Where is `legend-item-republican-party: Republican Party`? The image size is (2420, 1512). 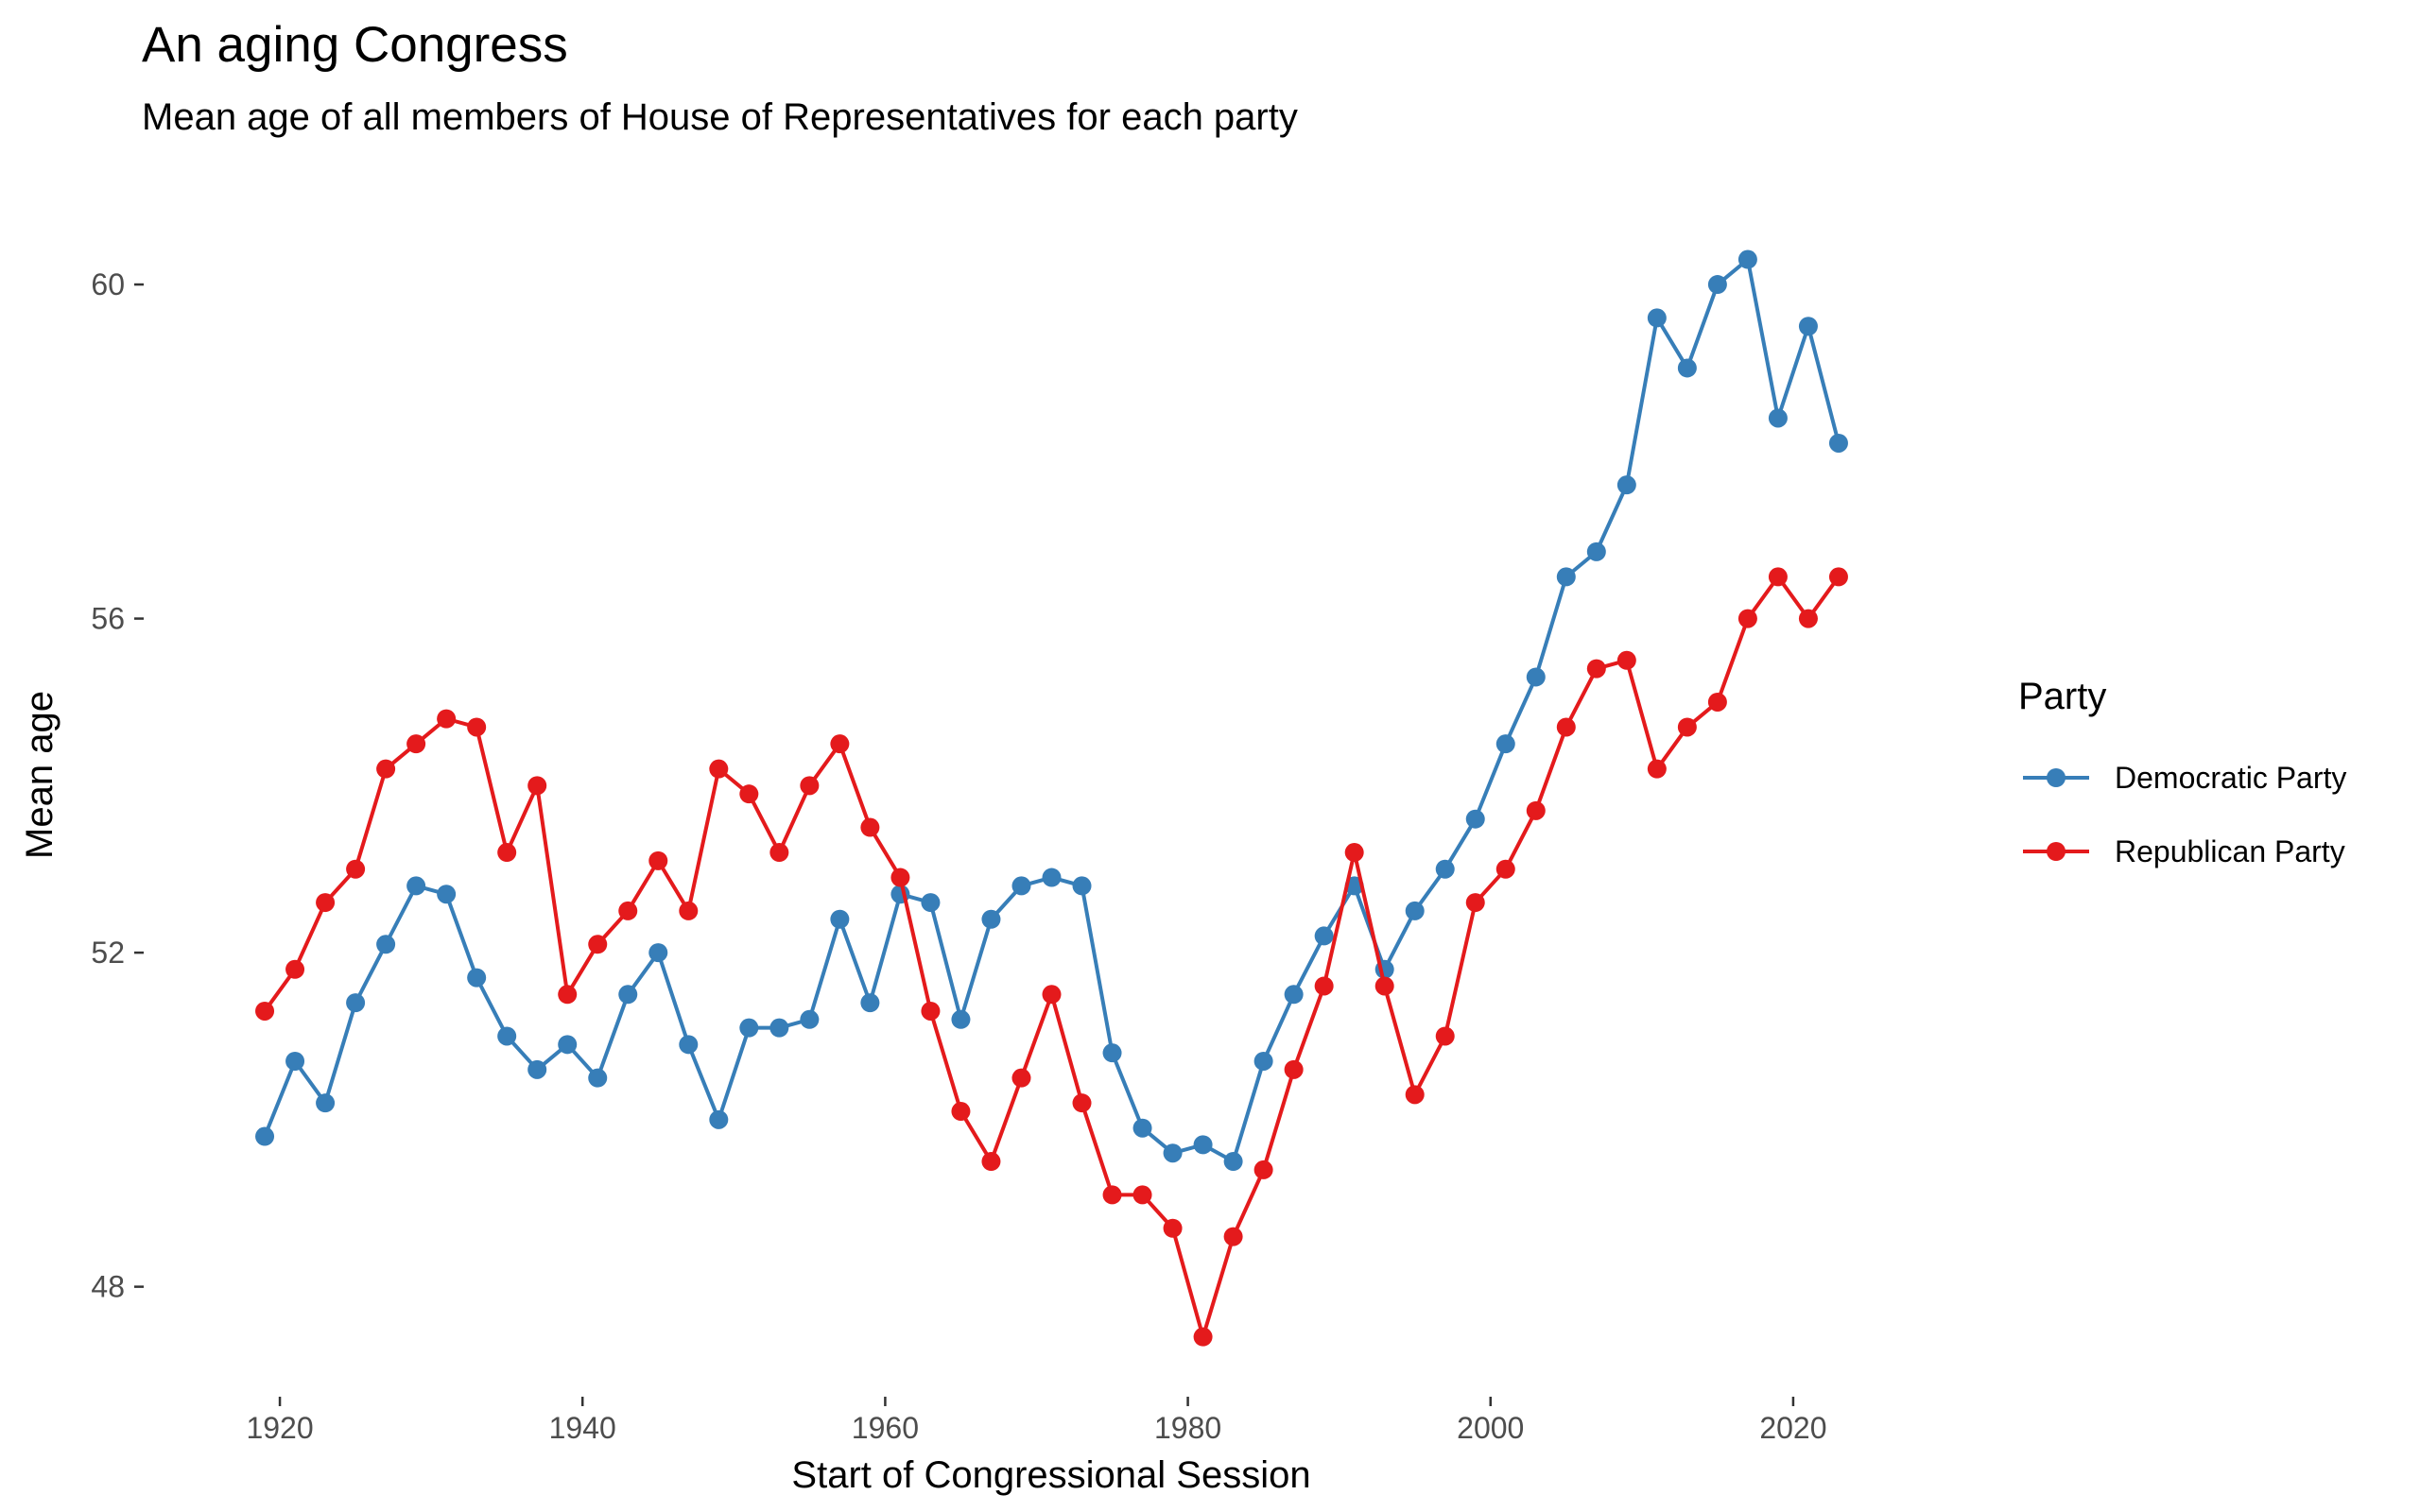 legend-item-republican-party: Republican Party is located at coordinates (2184, 851).